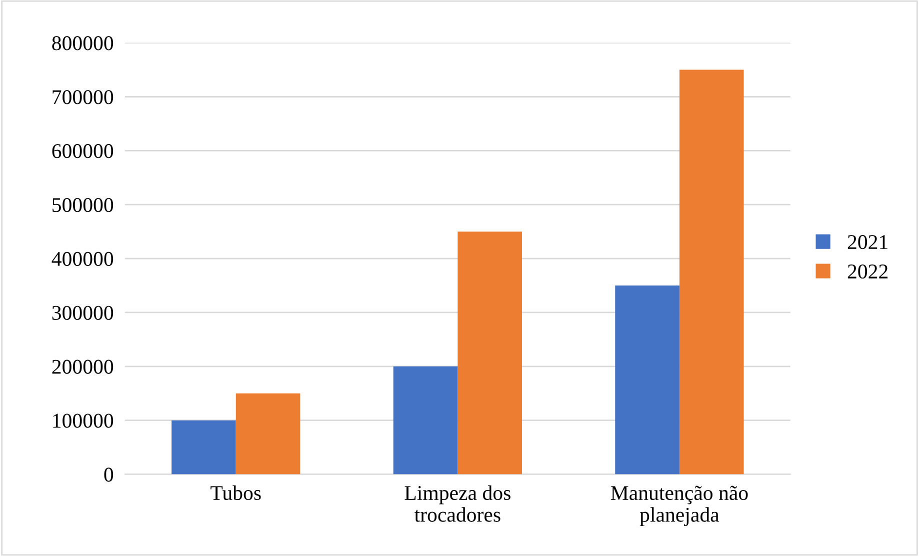 The width and height of the screenshot is (919, 556). What do you see at coordinates (83, 43) in the screenshot?
I see `y-tick-label: 800000` at bounding box center [83, 43].